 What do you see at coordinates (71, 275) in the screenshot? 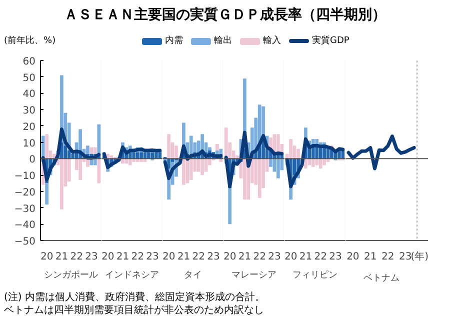
I see `x-axis-title: シンガポール` at bounding box center [71, 275].